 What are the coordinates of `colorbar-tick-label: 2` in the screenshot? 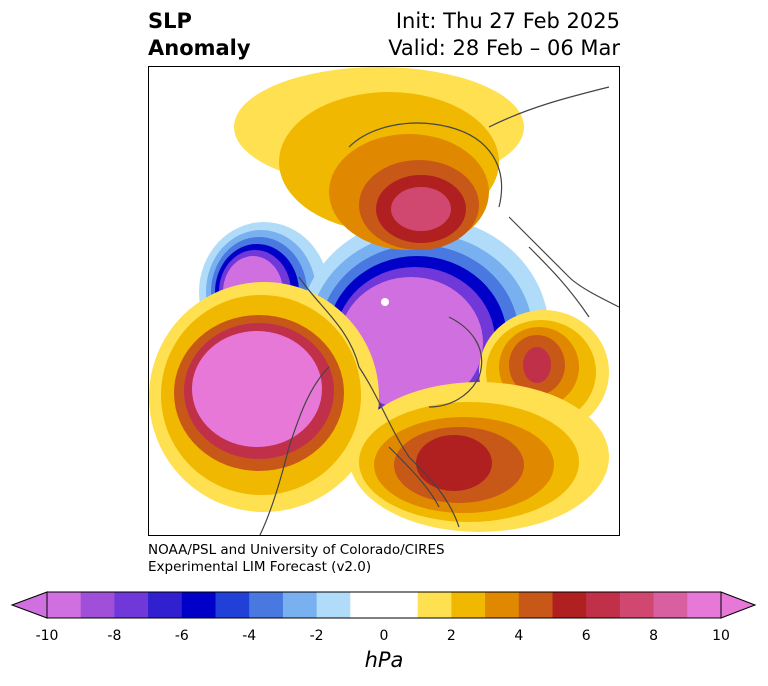 It's located at (451, 636).